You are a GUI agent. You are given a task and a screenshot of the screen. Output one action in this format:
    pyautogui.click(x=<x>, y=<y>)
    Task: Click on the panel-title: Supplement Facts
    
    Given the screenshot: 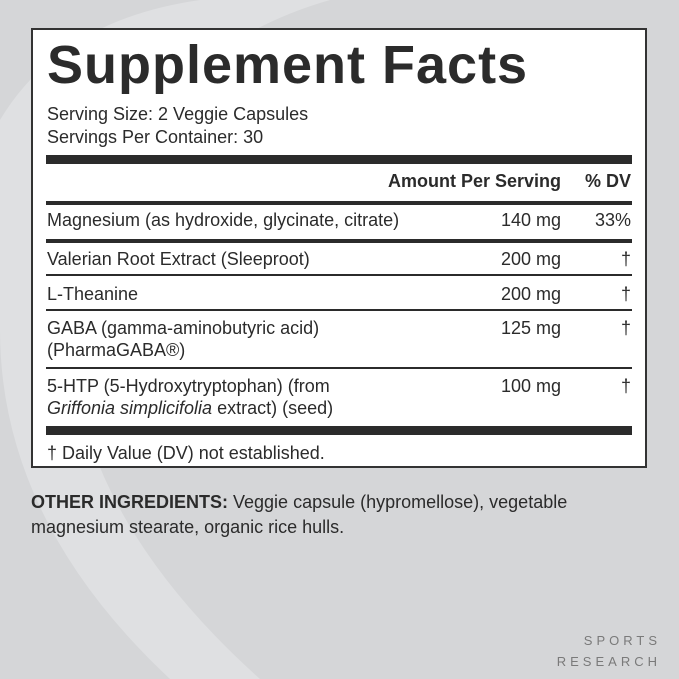 What is the action you would take?
    pyautogui.click(x=288, y=65)
    